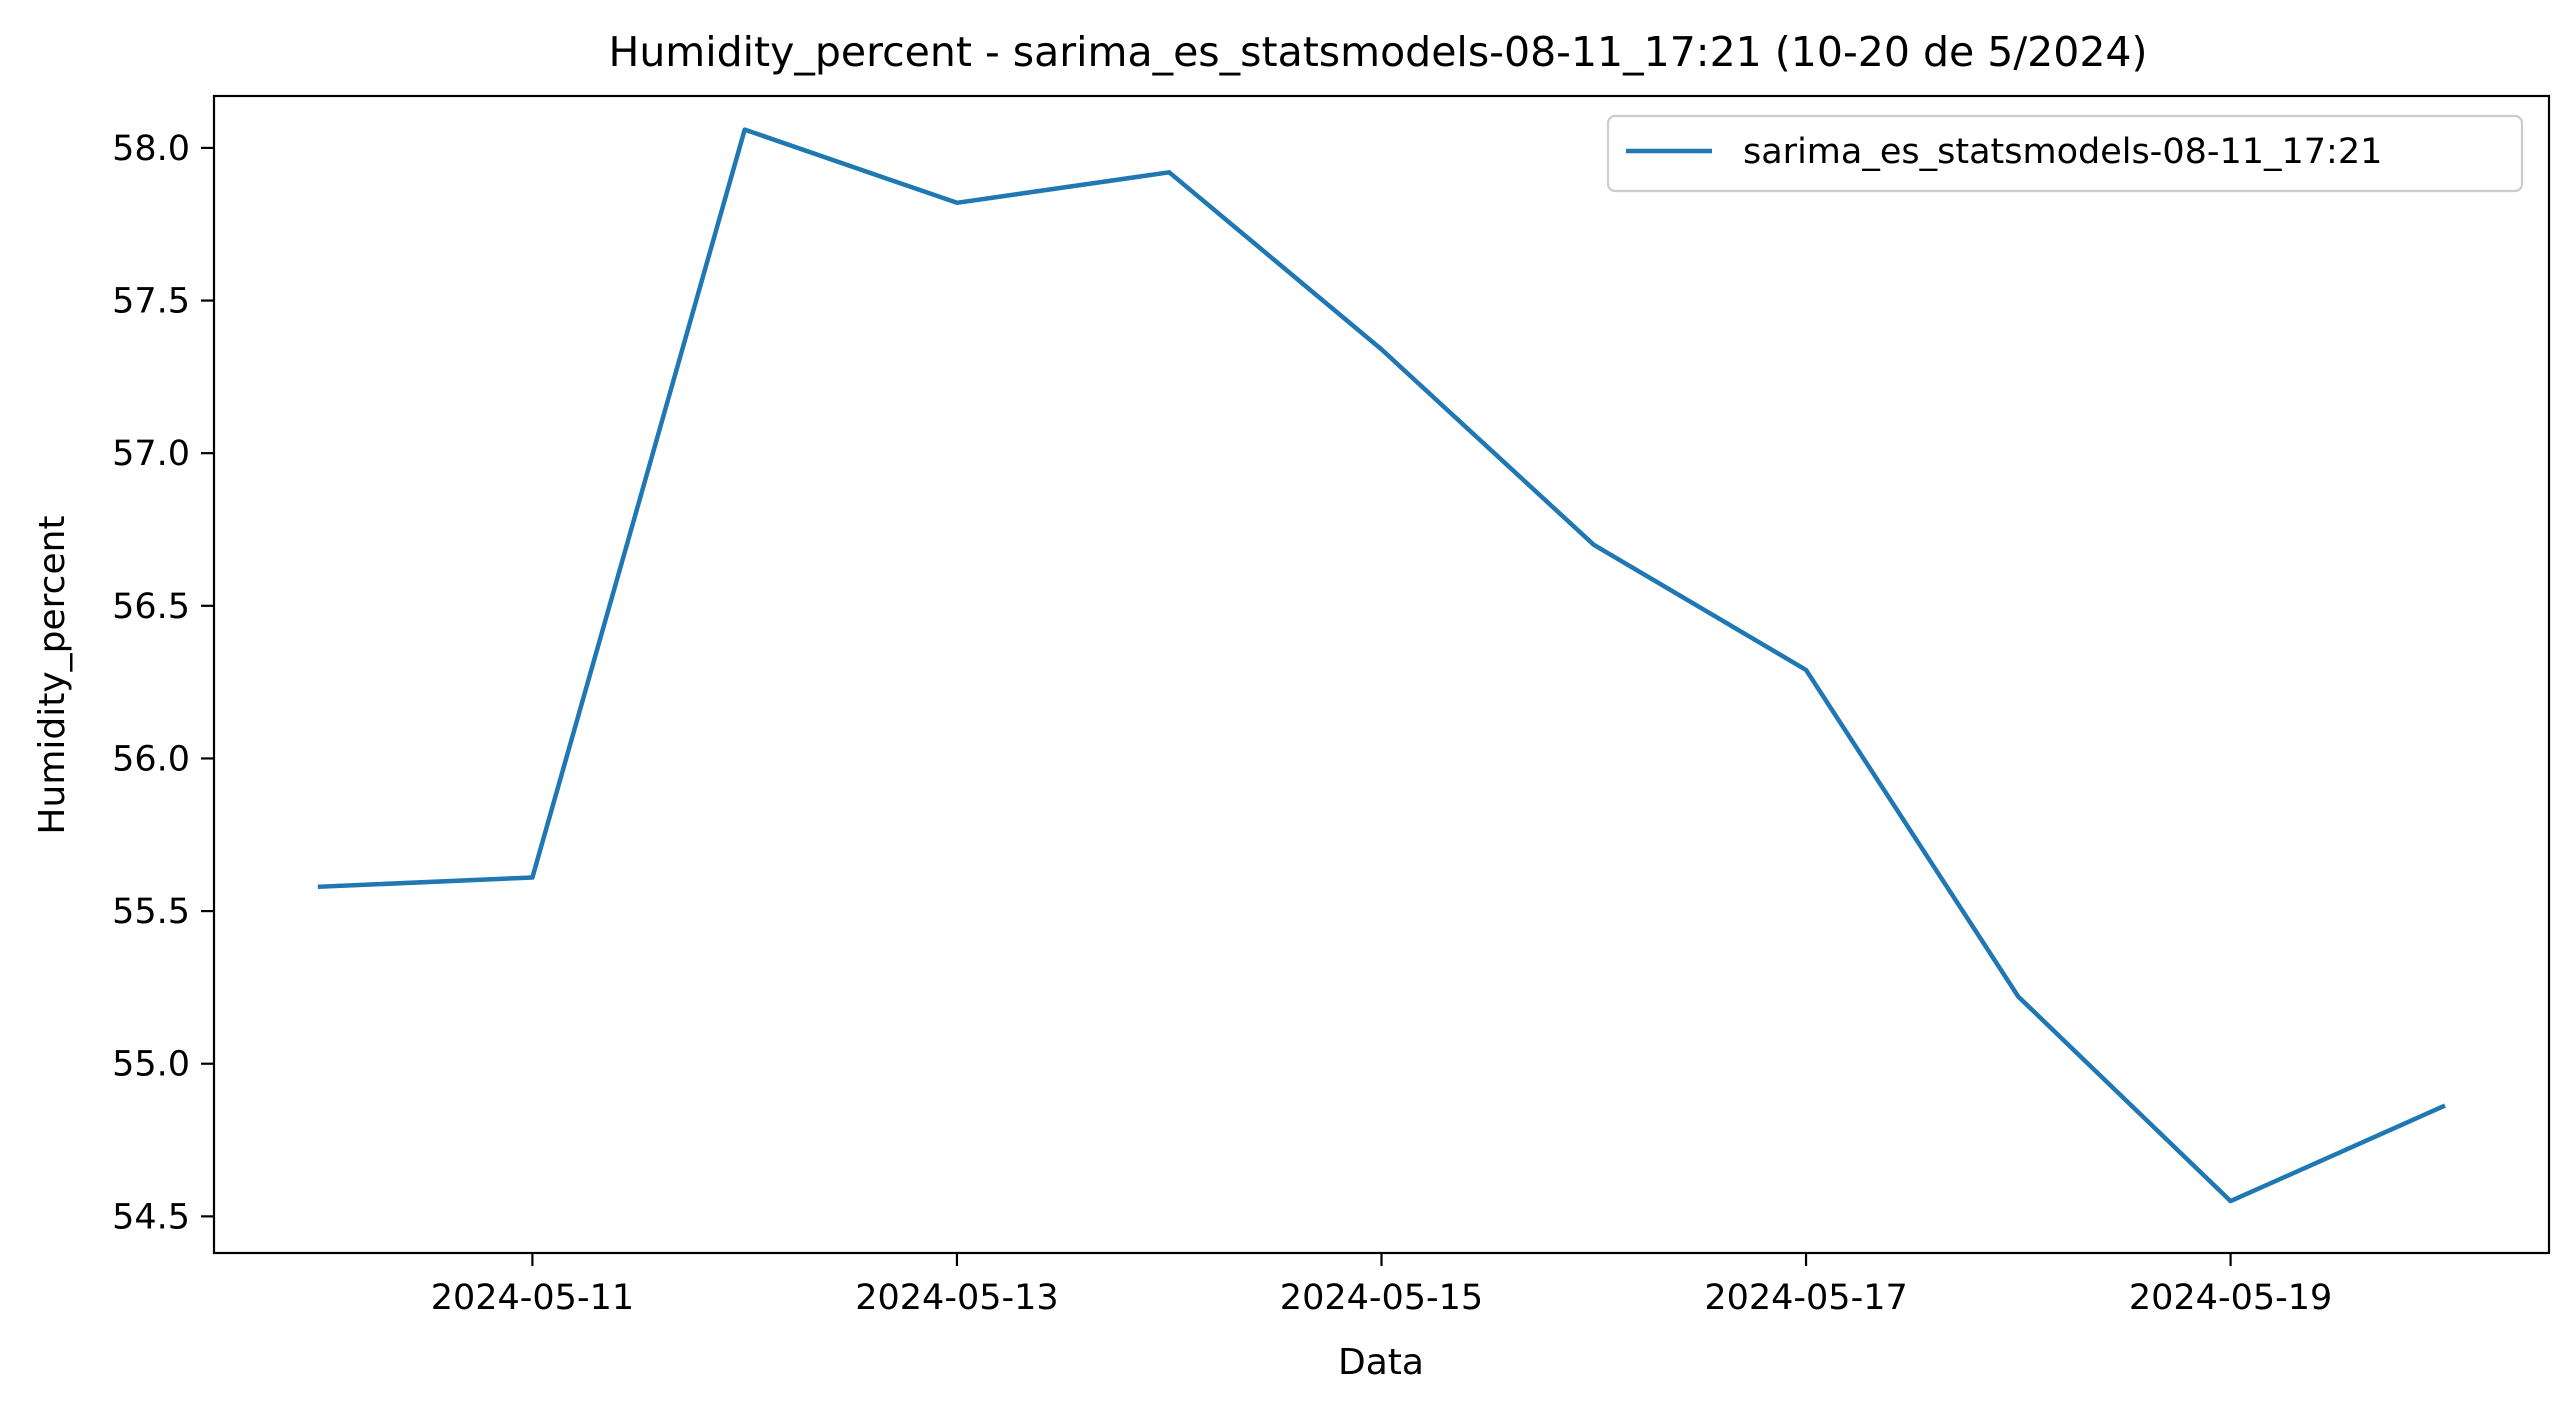  I want to click on x-tick-label: 2024-05-19, so click(2230, 1298).